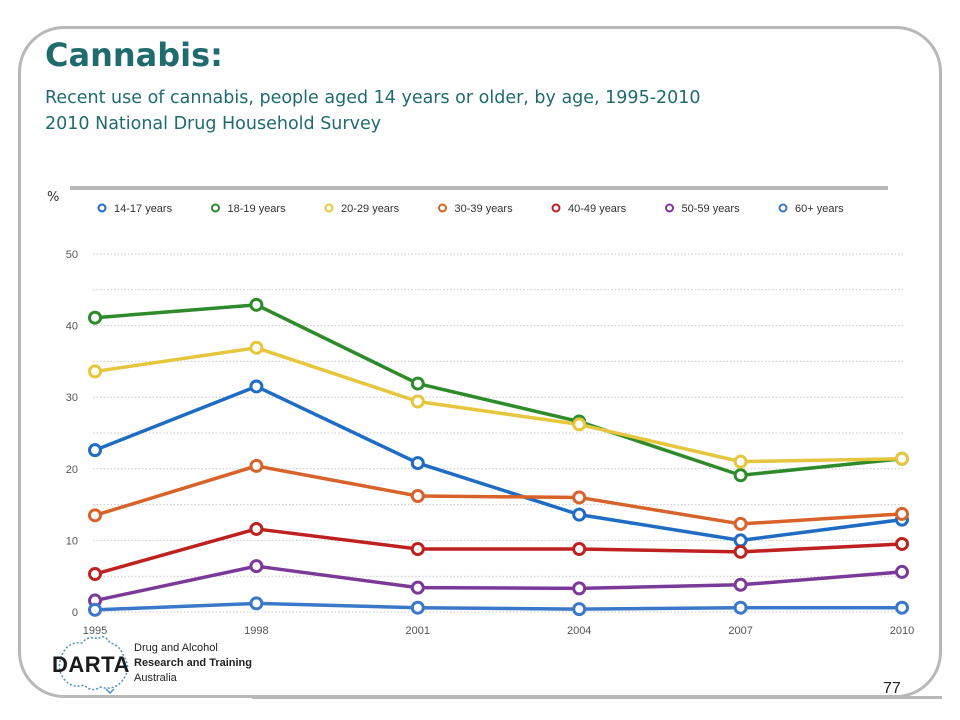 The image size is (960, 720). What do you see at coordinates (72, 255) in the screenshot?
I see `y-tick-label: 50` at bounding box center [72, 255].